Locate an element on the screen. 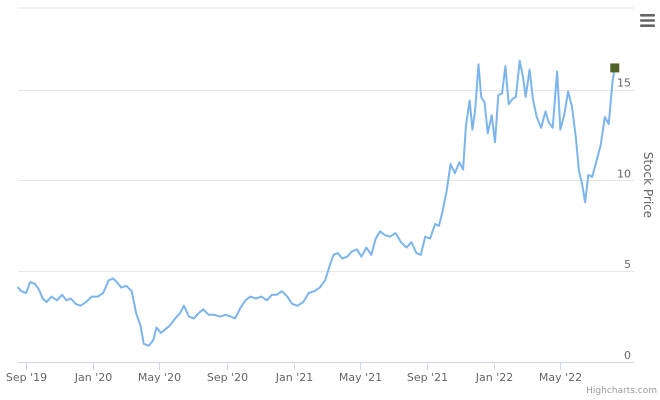 The height and width of the screenshot is (400, 660). x-tick-label: Sep '21 is located at coordinates (427, 377).